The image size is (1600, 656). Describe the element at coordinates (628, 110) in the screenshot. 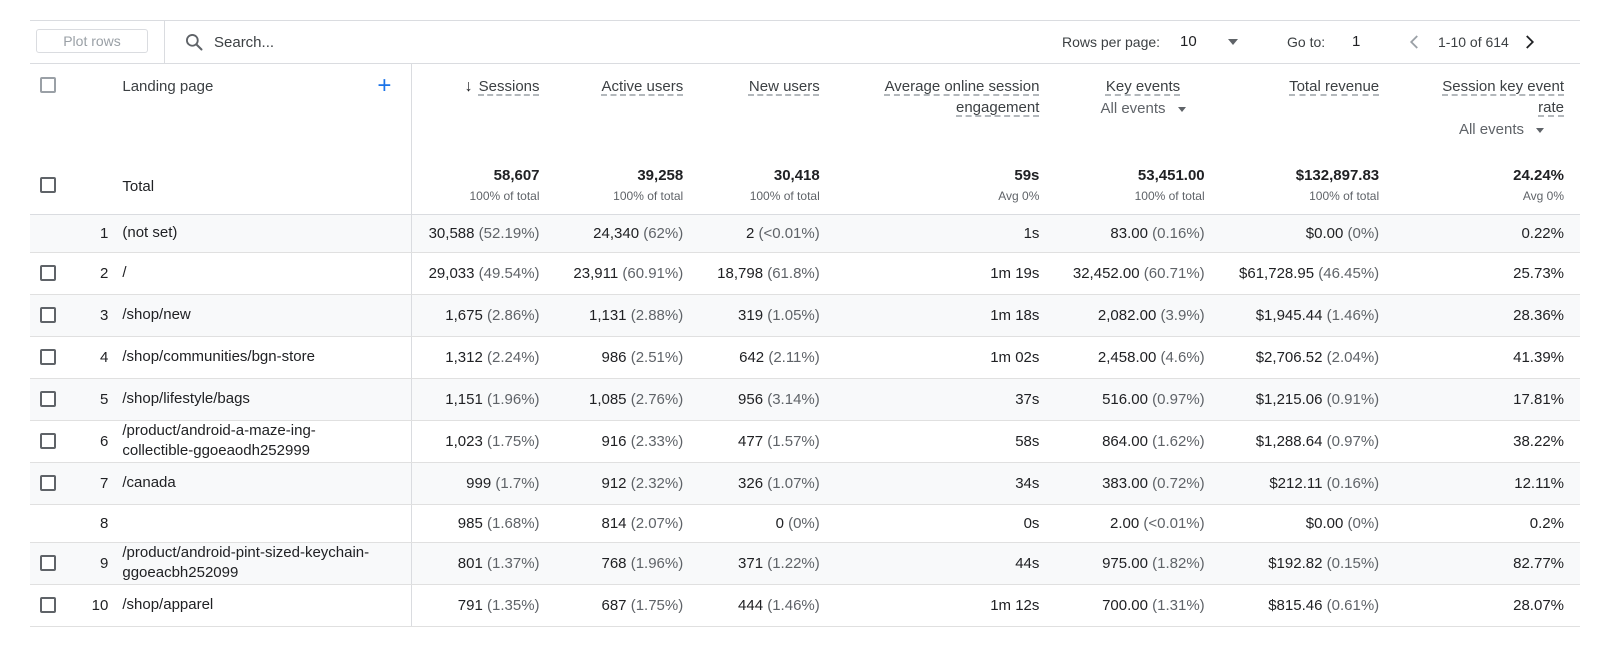

I see `header-active-users: Active users` at that location.